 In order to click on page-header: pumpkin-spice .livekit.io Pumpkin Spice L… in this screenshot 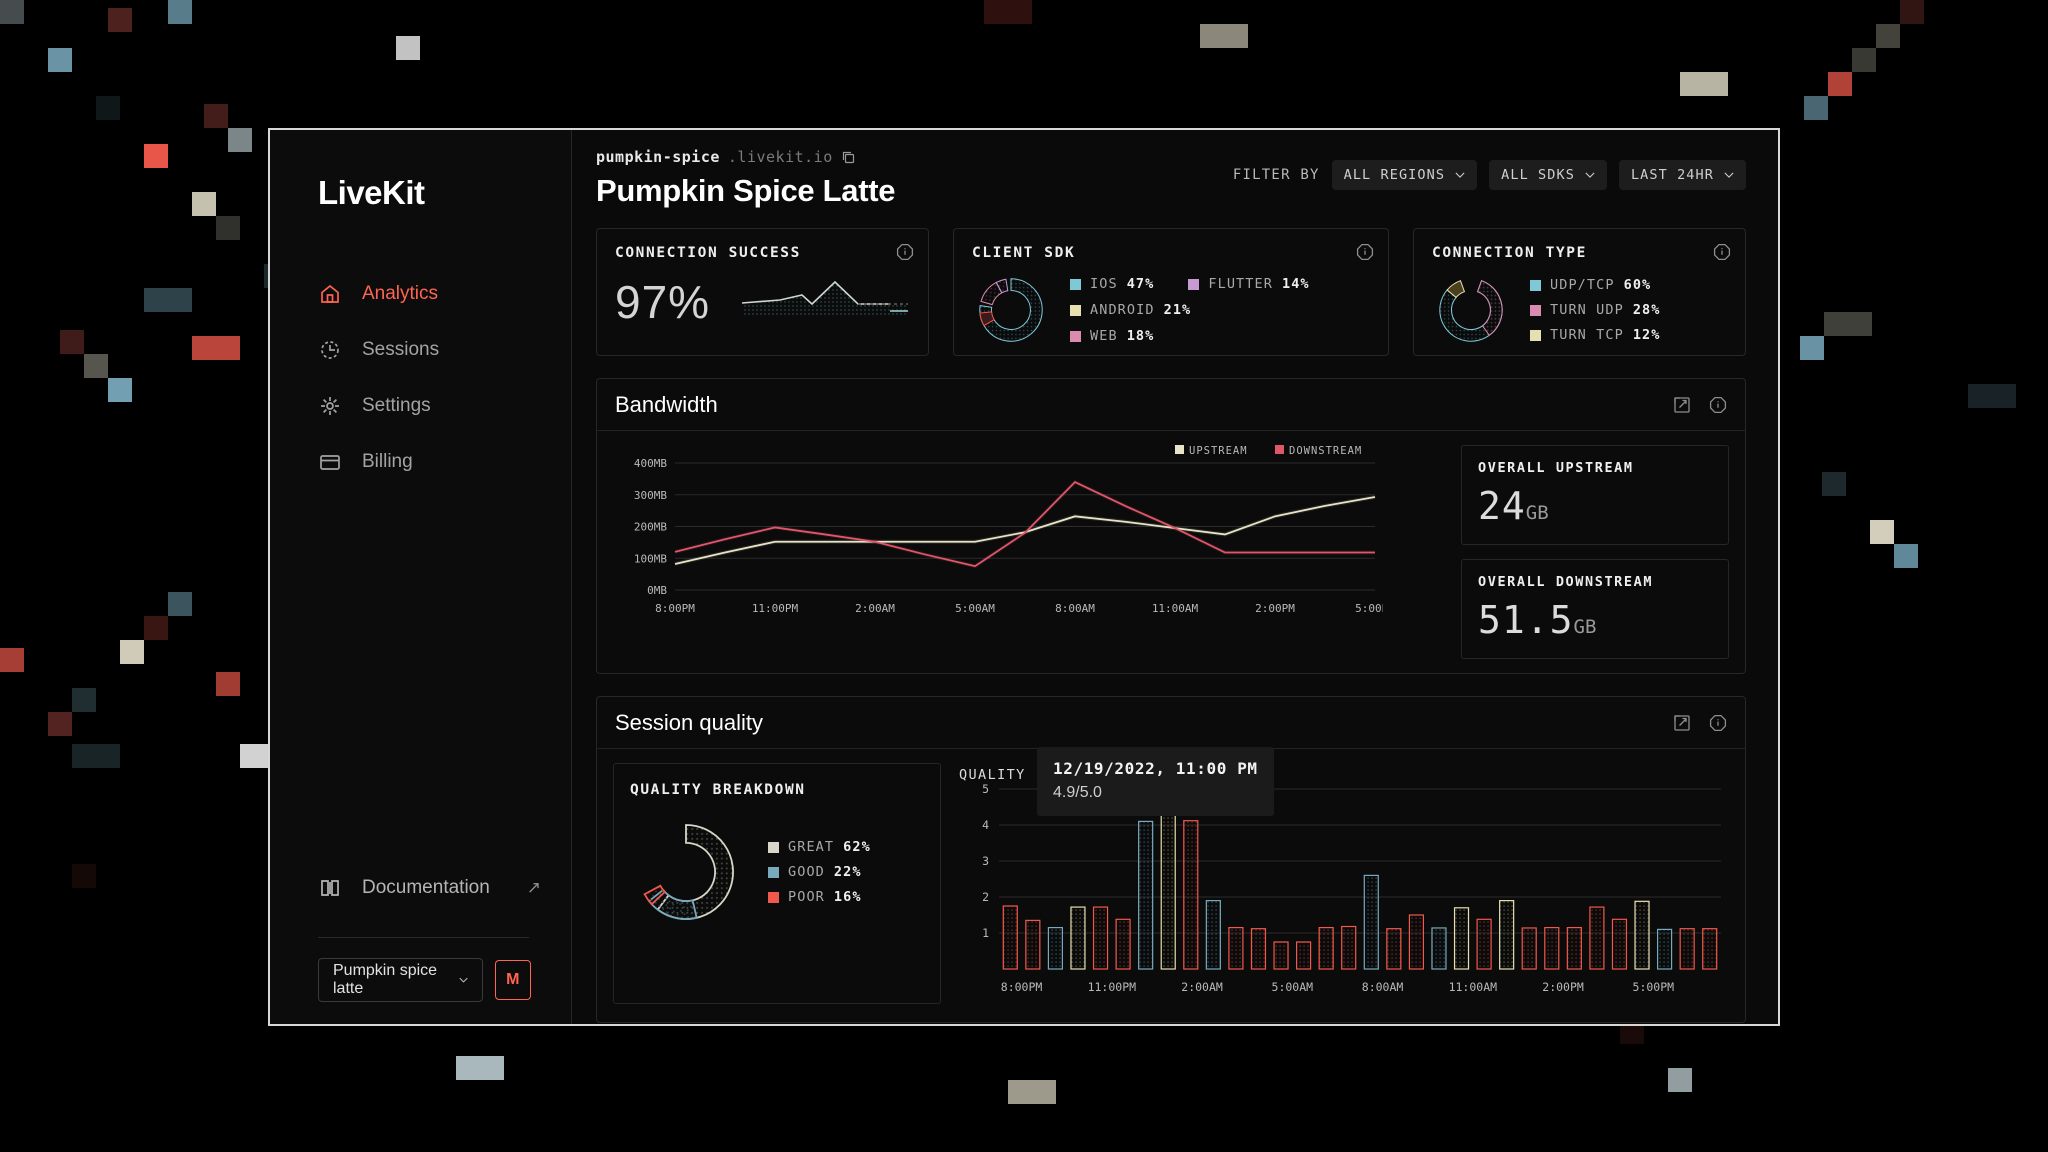, I will do `click(1171, 186)`.